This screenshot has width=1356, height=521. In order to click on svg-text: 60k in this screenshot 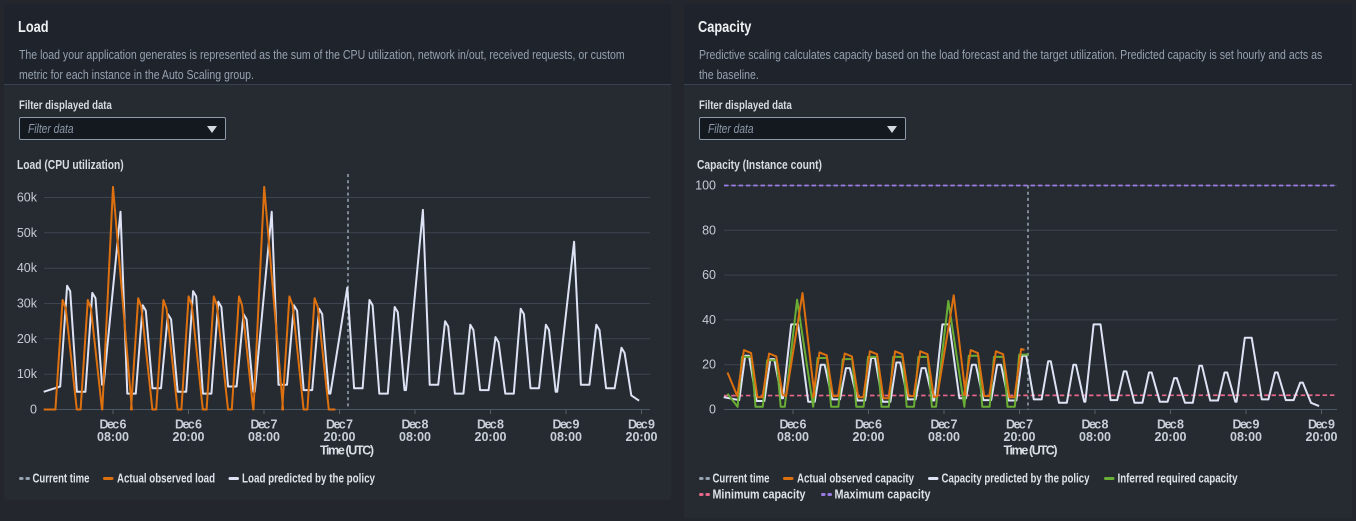, I will do `click(27, 198)`.